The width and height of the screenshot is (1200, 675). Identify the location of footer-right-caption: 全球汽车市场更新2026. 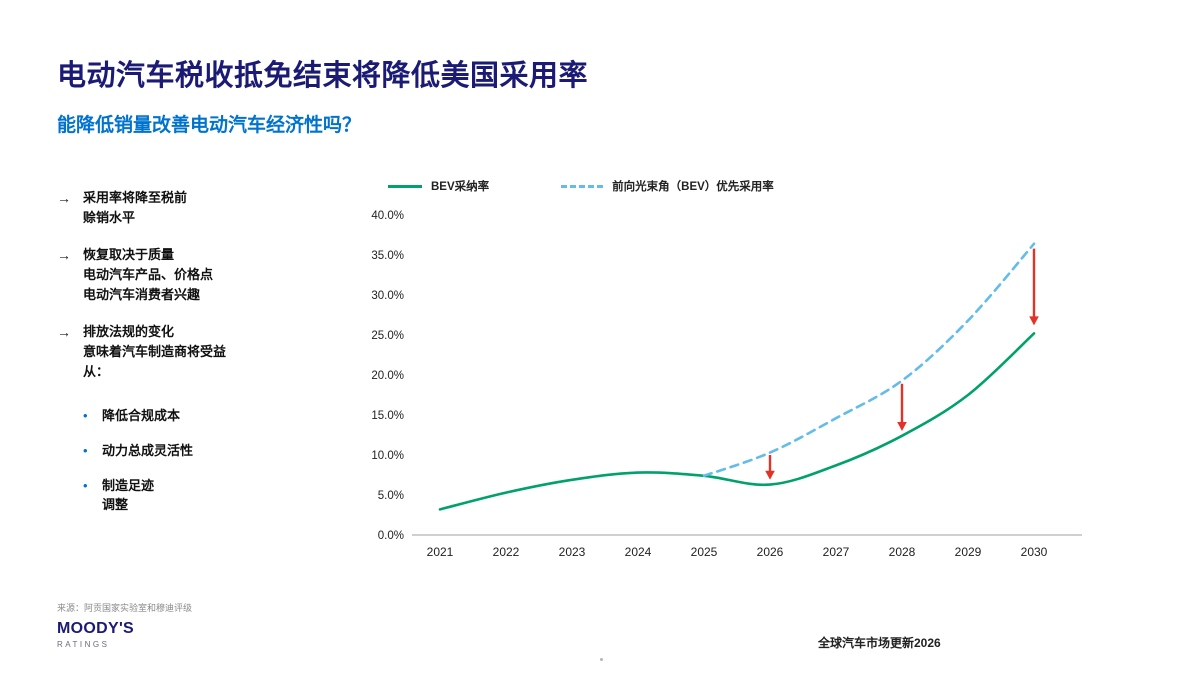
(879, 643).